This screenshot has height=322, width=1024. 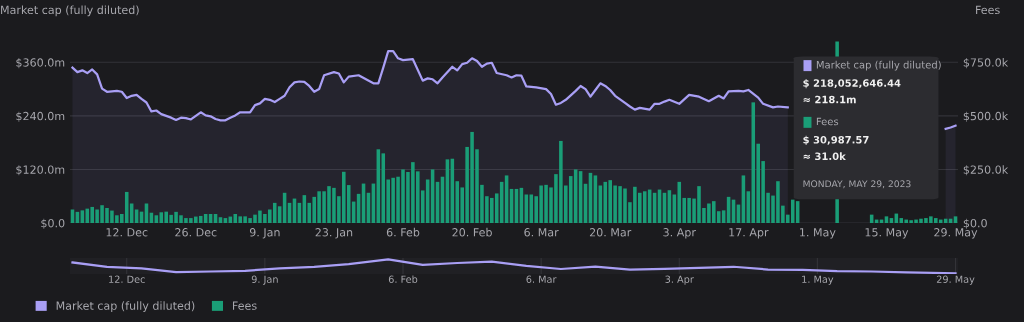 I want to click on annotation: $ 30,987.57, so click(x=836, y=140).